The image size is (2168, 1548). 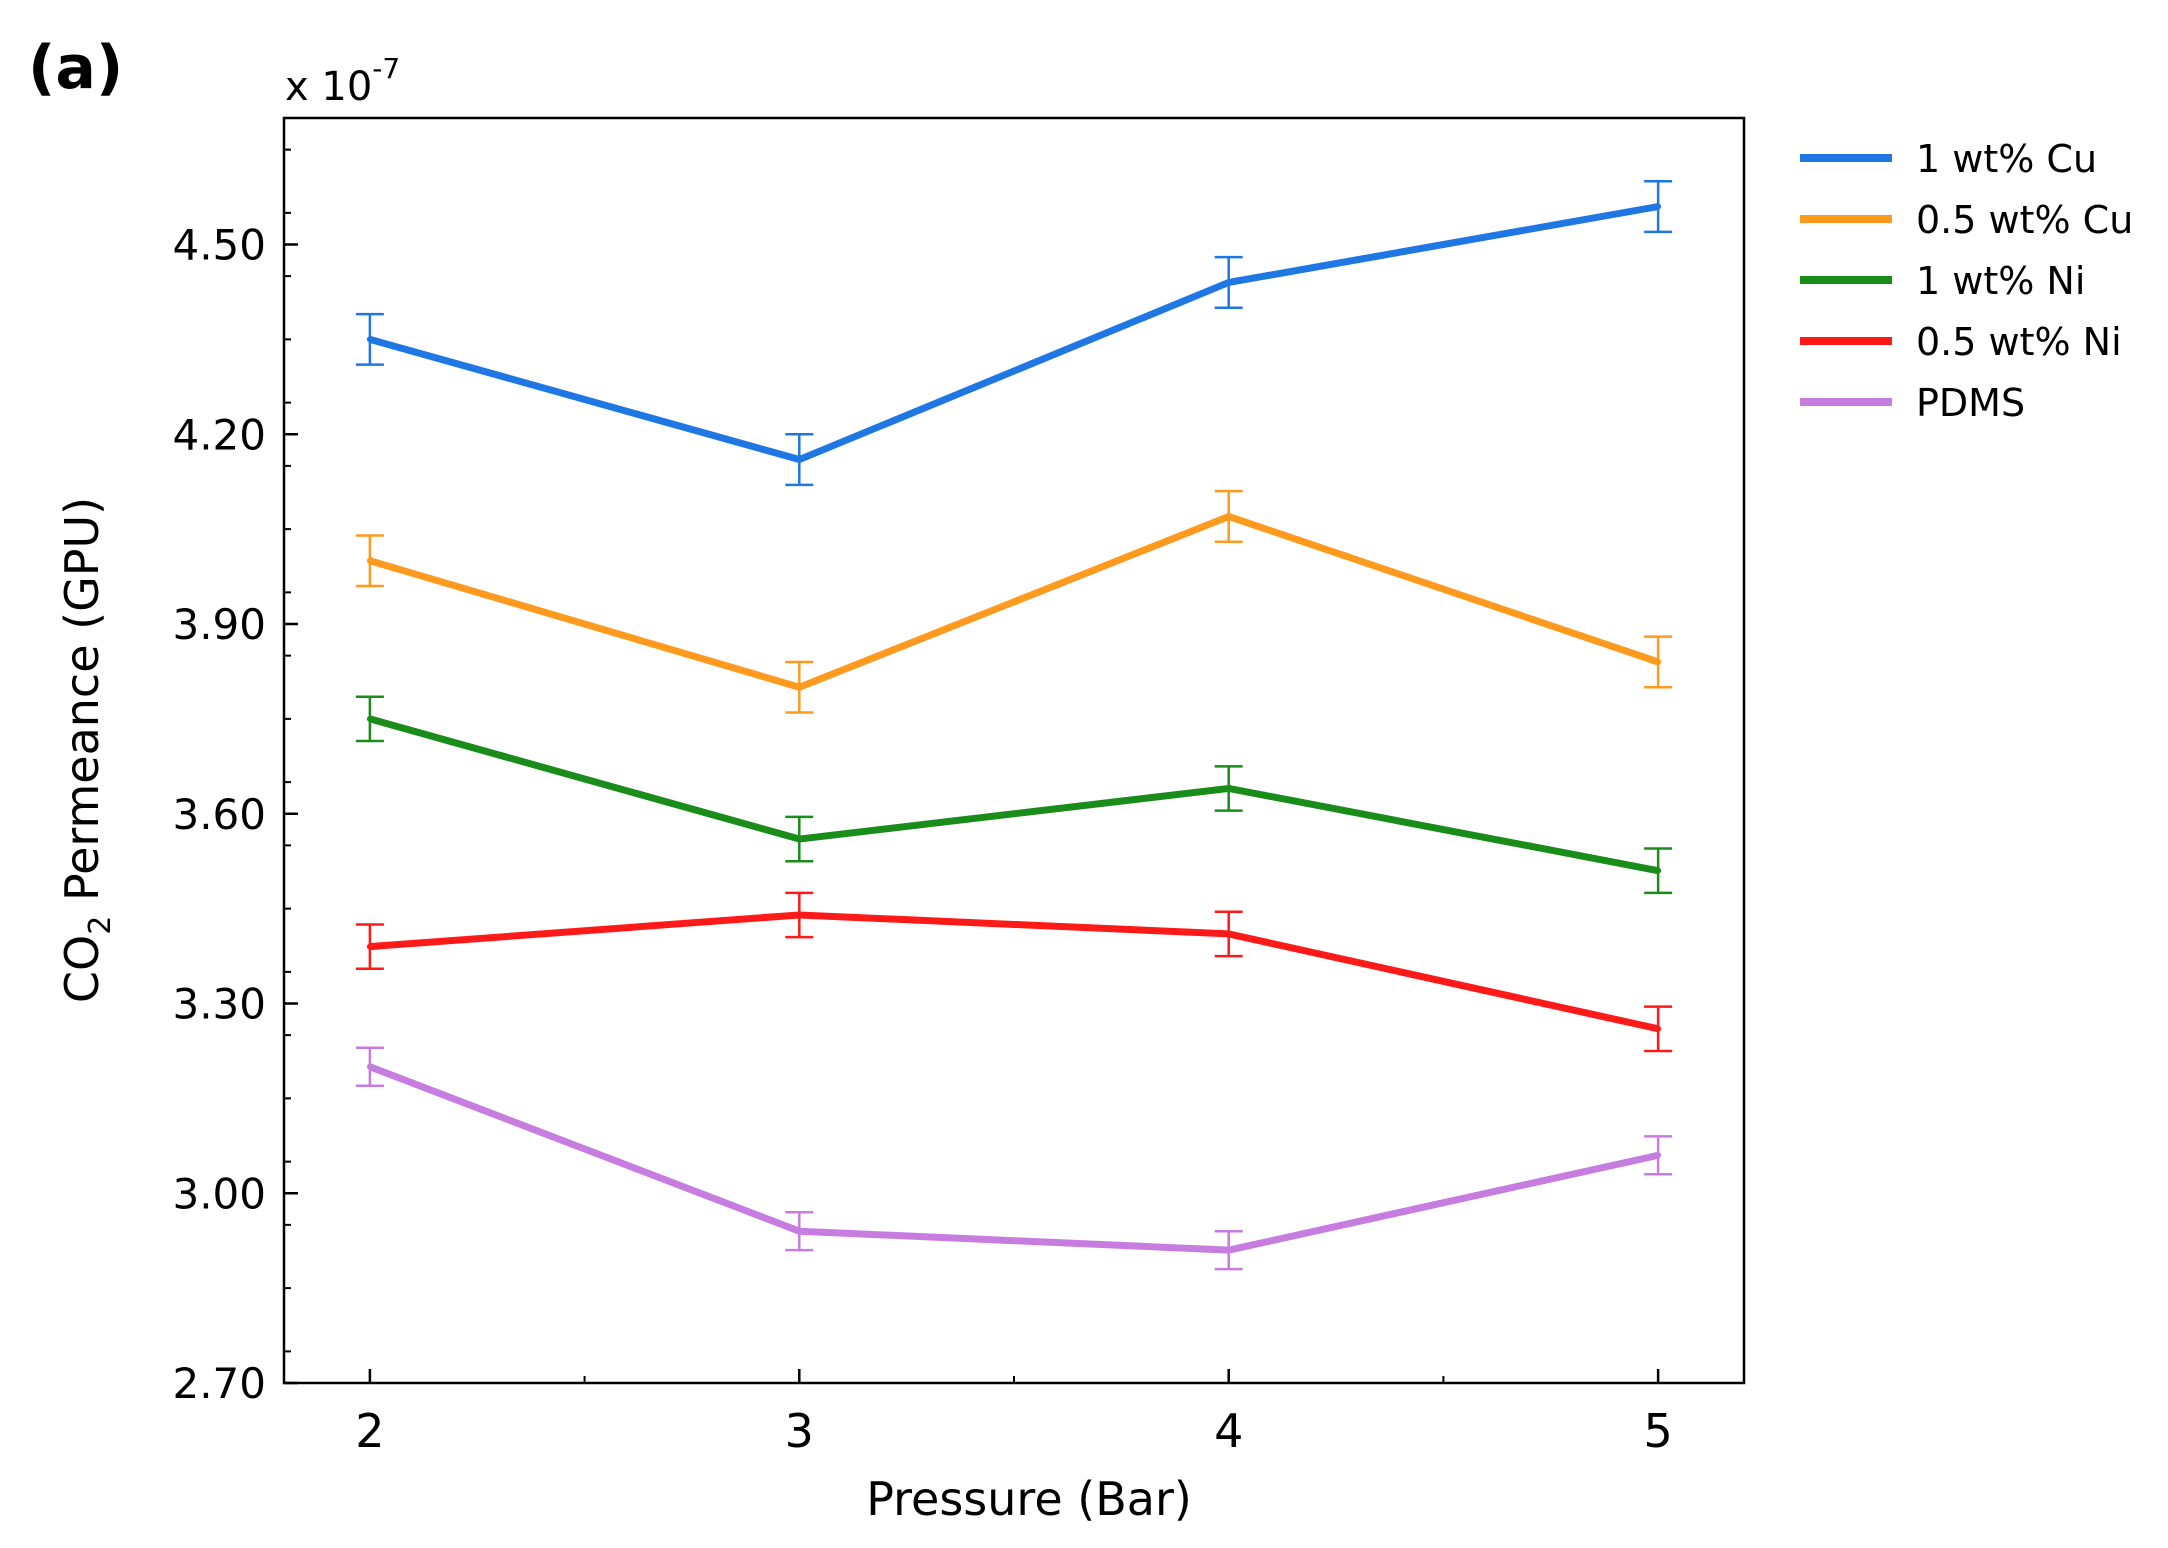 What do you see at coordinates (219, 434) in the screenshot?
I see `y-tick-label: 4.20` at bounding box center [219, 434].